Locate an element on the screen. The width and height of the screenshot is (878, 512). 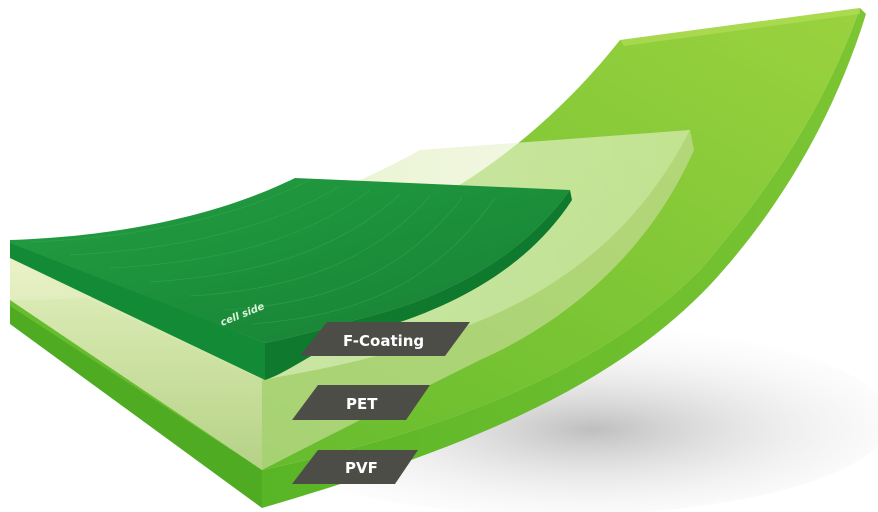
label-f-coating: F-Coating is located at coordinates (385, 339).